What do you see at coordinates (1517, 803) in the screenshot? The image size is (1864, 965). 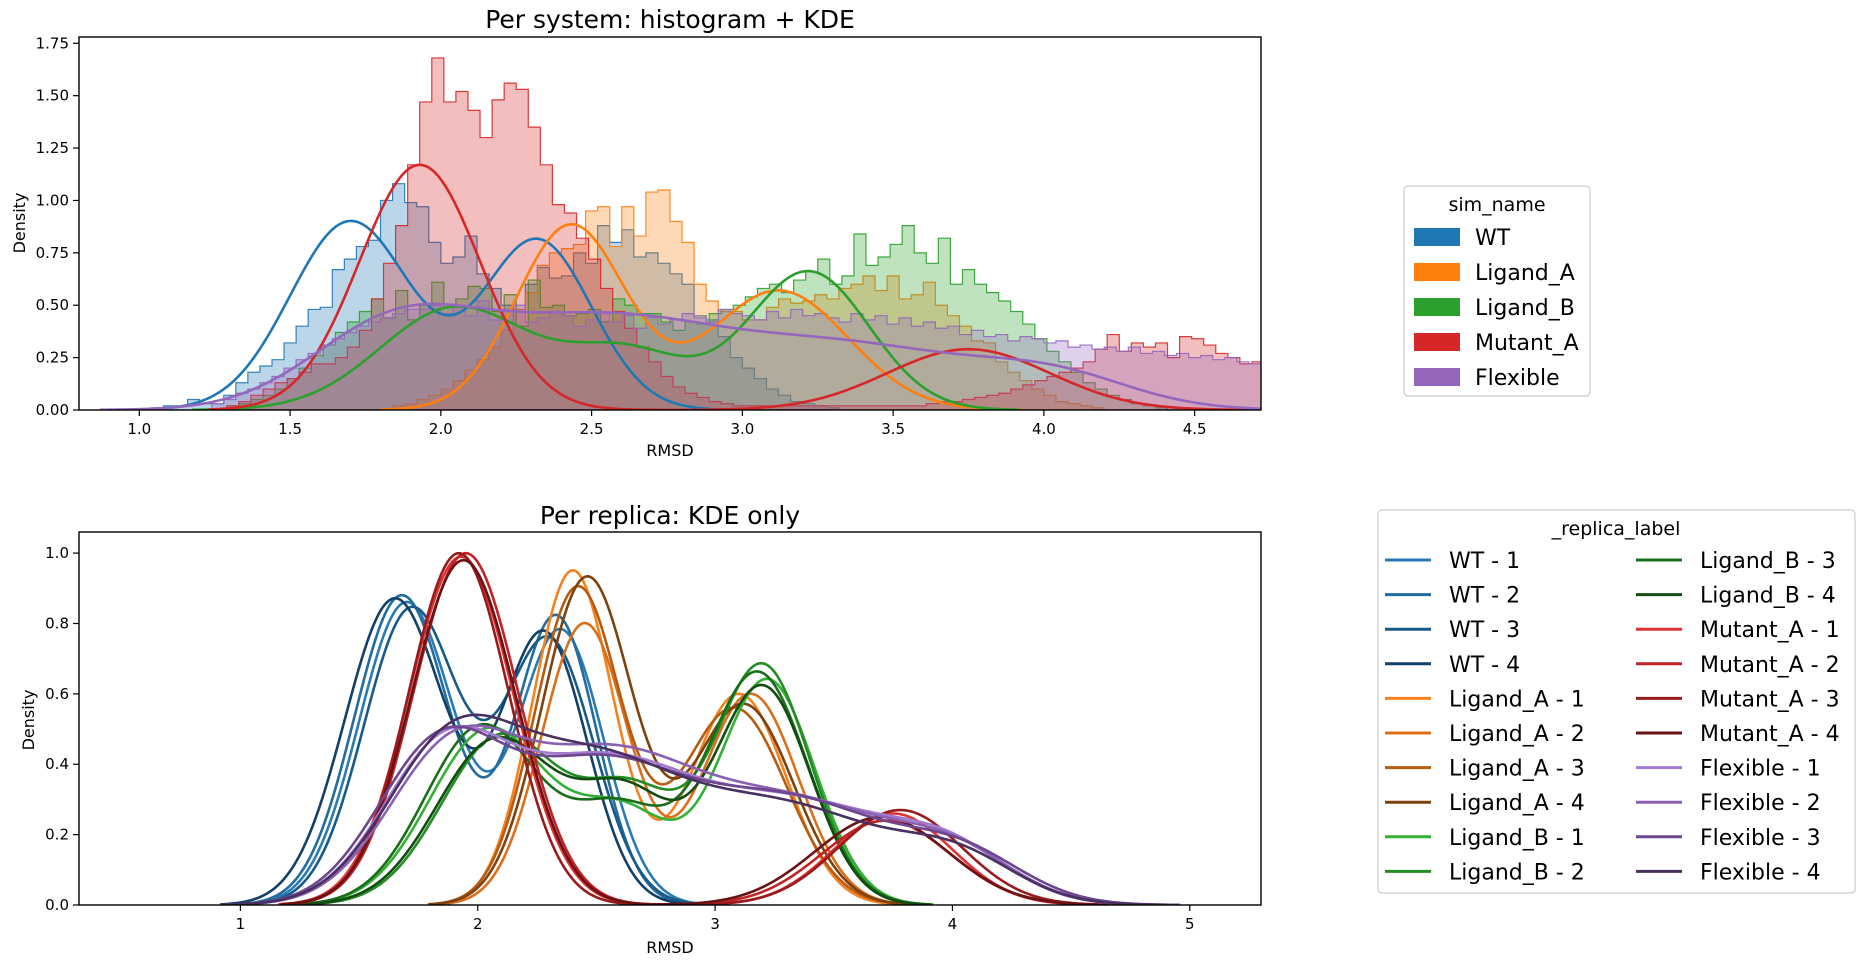 I see `legend-label: Ligand_A - 4` at bounding box center [1517, 803].